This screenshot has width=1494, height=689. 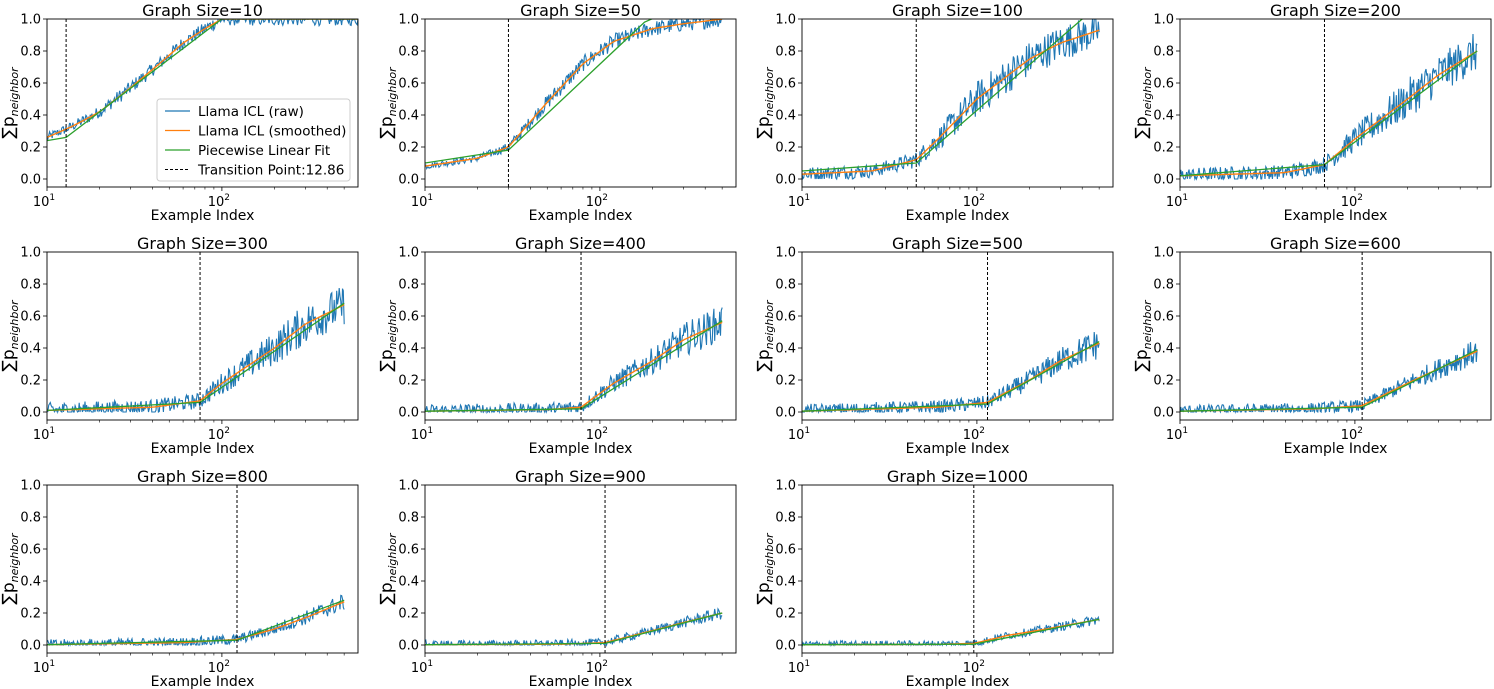 I want to click on subplot-title: Graph Size=800, so click(x=202, y=476).